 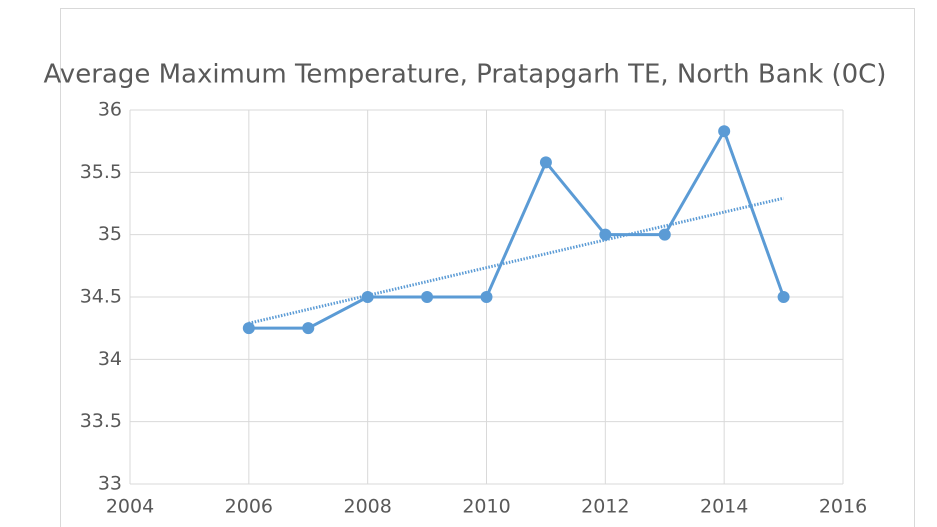 What do you see at coordinates (110, 484) in the screenshot?
I see `y-tick-label: 33` at bounding box center [110, 484].